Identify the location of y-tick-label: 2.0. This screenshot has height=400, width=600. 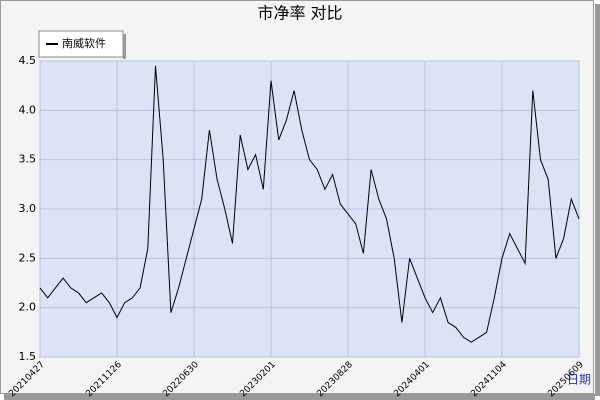
(28, 307).